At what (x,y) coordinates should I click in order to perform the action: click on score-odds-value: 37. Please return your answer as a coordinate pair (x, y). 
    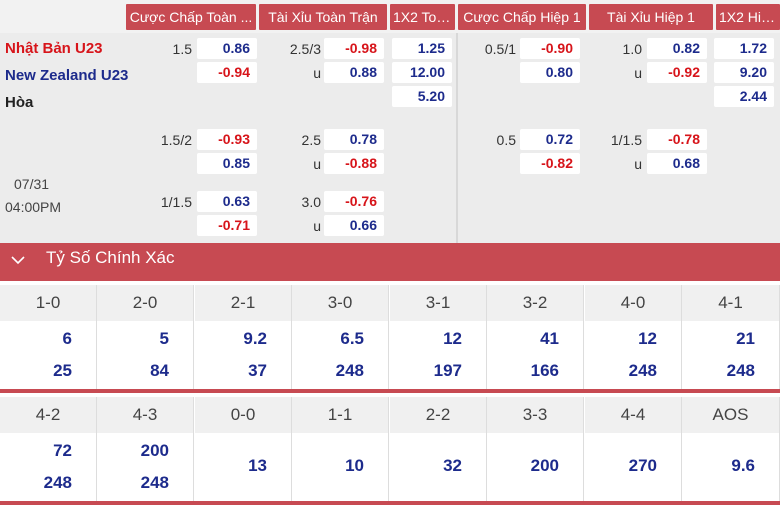
    Looking at the image, I should click on (257, 370).